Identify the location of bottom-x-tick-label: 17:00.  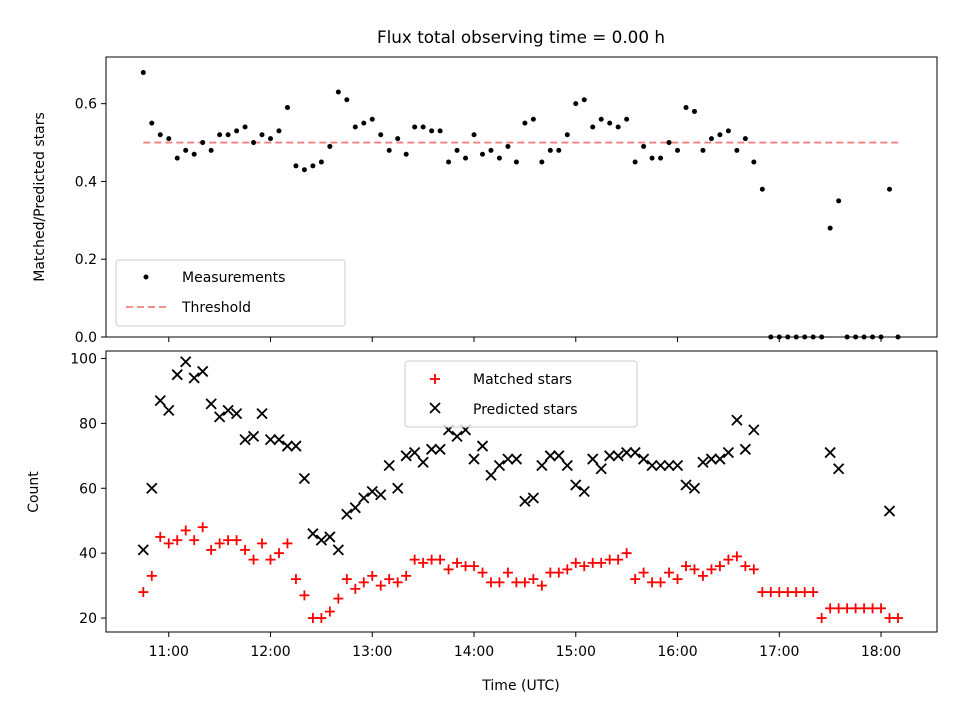
(779, 652).